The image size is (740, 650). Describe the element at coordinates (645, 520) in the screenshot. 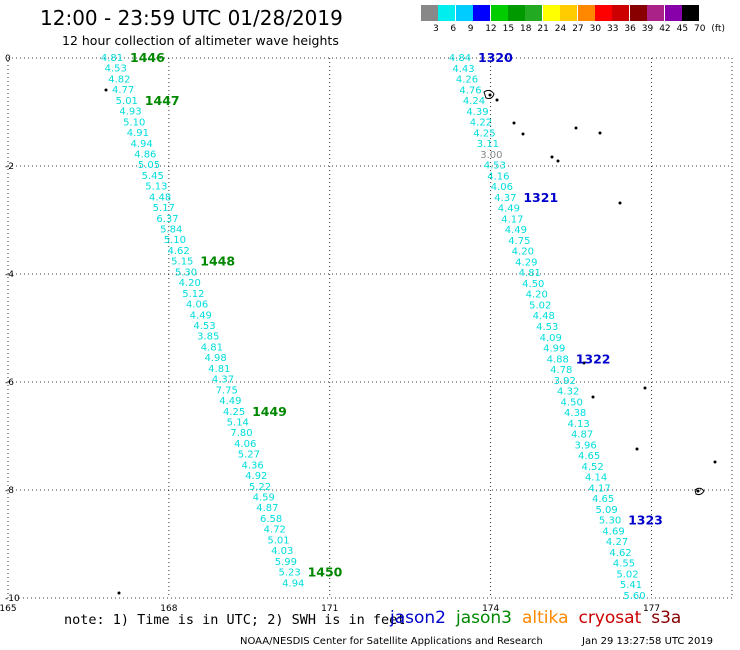

I see `time-label: 1323` at that location.